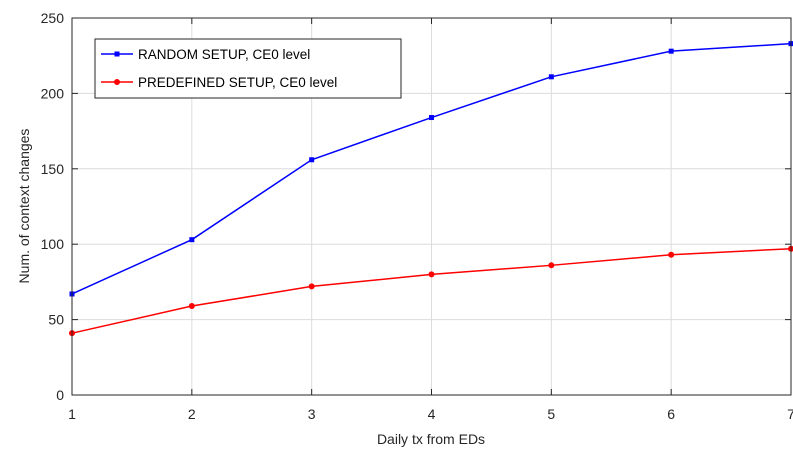  What do you see at coordinates (53, 93) in the screenshot?
I see `y-tick-label: 200` at bounding box center [53, 93].